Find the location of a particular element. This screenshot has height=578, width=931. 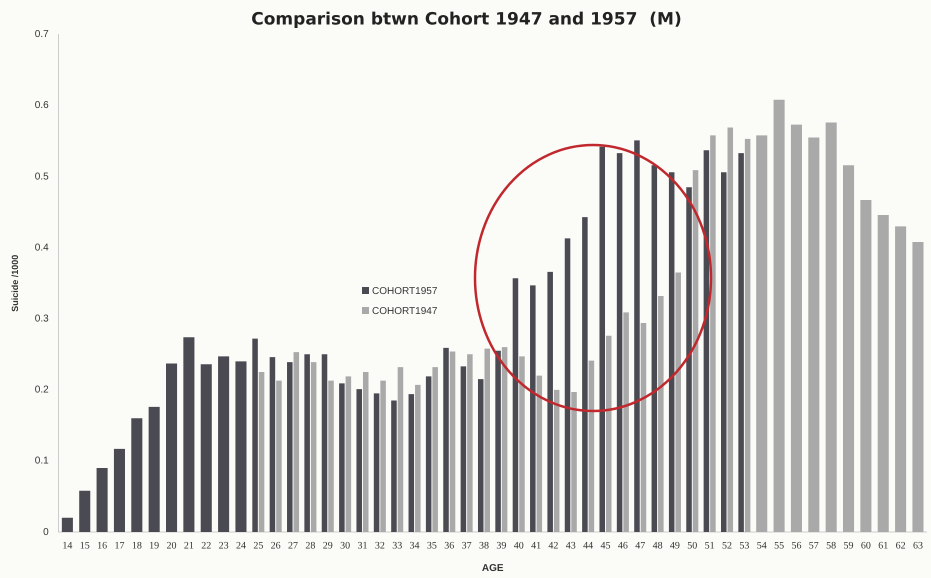

x-tick-label: 32 is located at coordinates (379, 546).